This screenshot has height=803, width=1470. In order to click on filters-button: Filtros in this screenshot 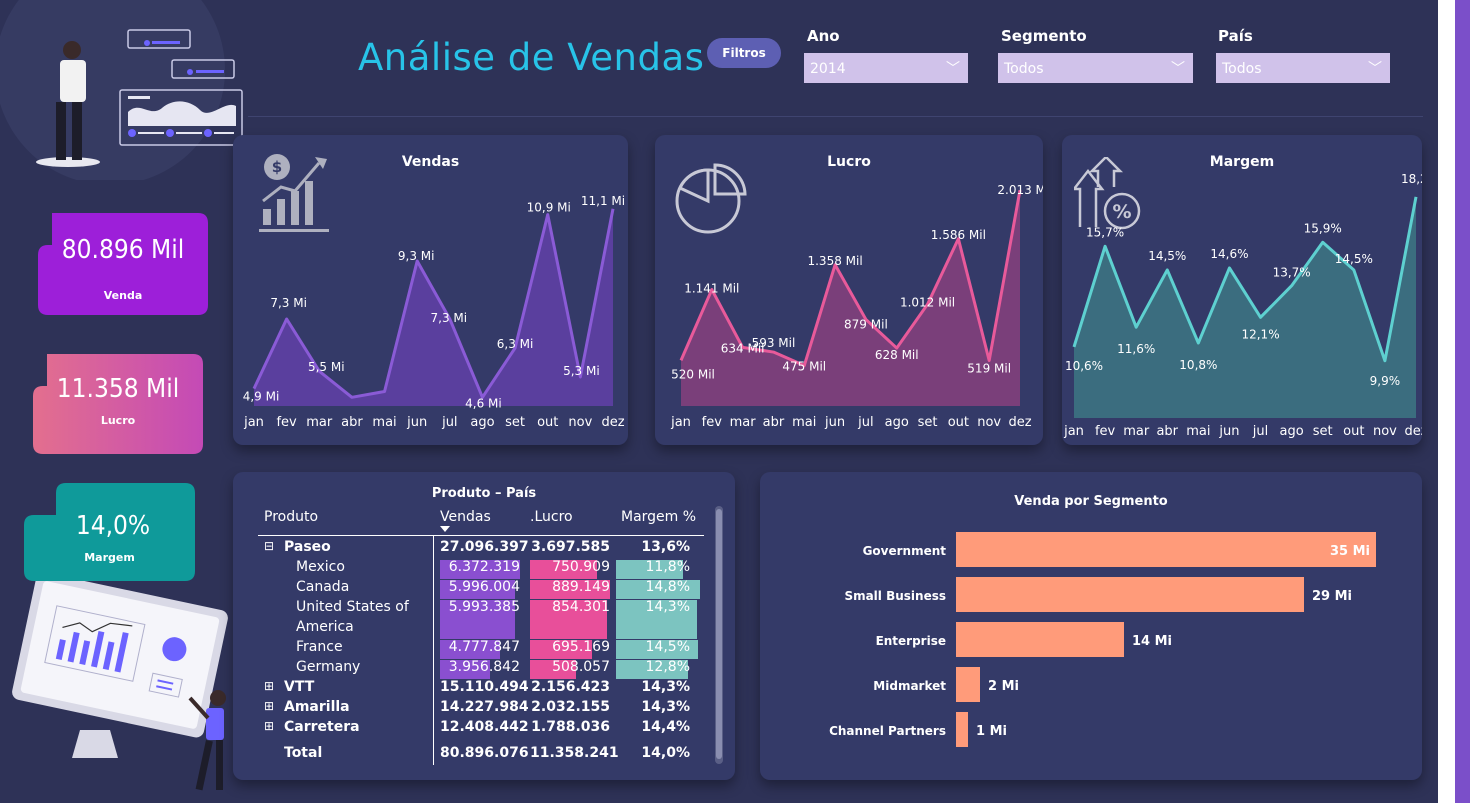, I will do `click(744, 53)`.